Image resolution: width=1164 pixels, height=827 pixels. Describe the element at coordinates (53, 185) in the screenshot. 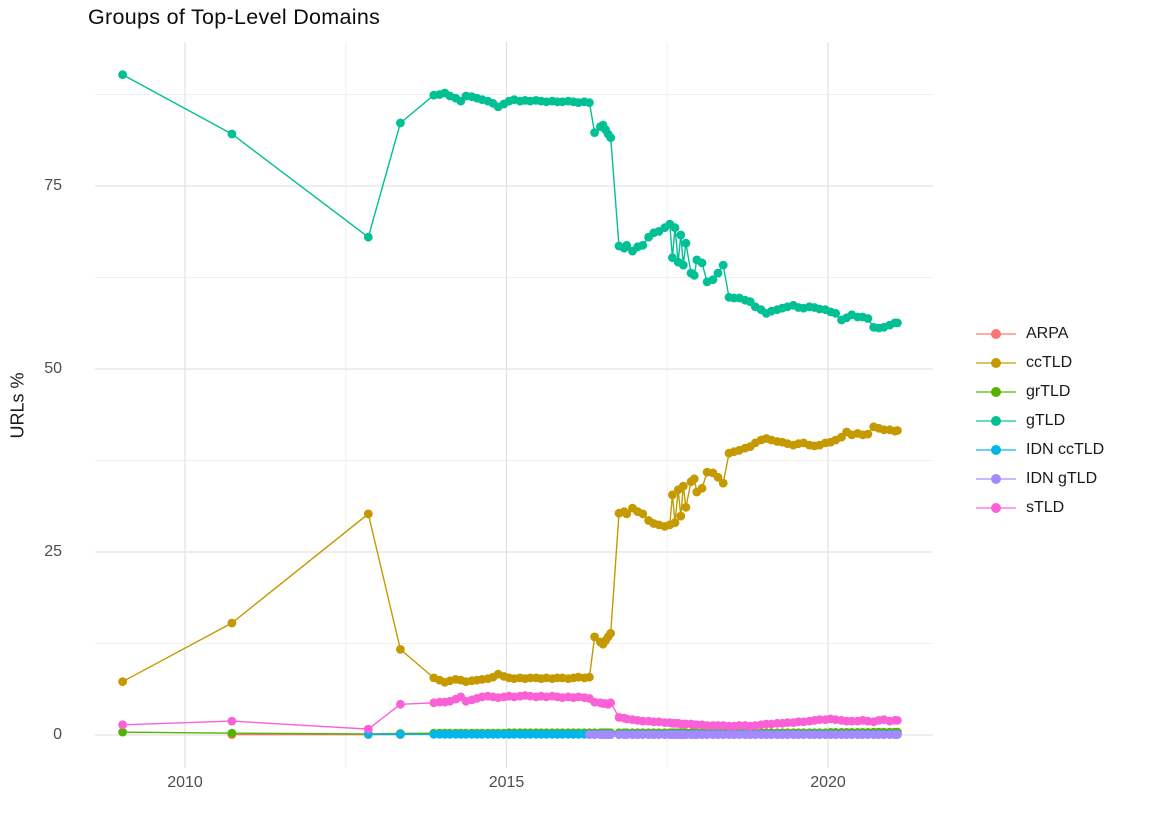

I see `y-tick-label: 75` at that location.